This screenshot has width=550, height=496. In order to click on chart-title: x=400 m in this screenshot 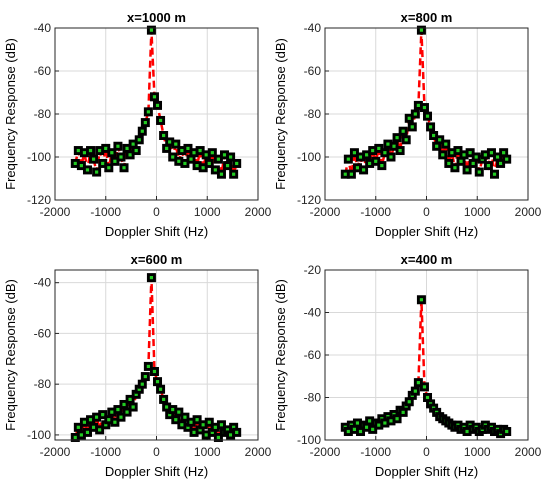, I will do `click(427, 259)`.